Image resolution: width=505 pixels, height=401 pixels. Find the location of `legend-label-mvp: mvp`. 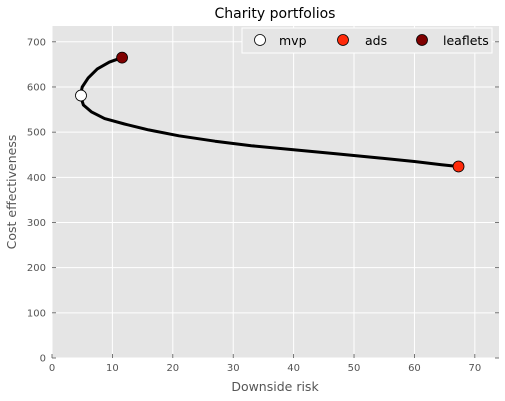

legend-label-mvp: mvp is located at coordinates (293, 40).